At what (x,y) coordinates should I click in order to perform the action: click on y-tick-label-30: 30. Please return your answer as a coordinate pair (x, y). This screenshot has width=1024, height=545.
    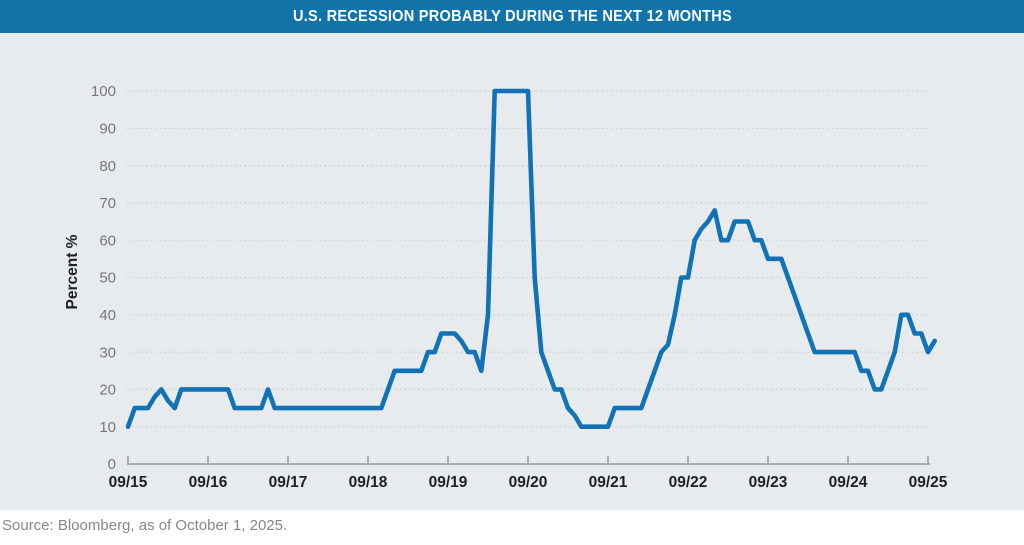
    Looking at the image, I should click on (107, 352).